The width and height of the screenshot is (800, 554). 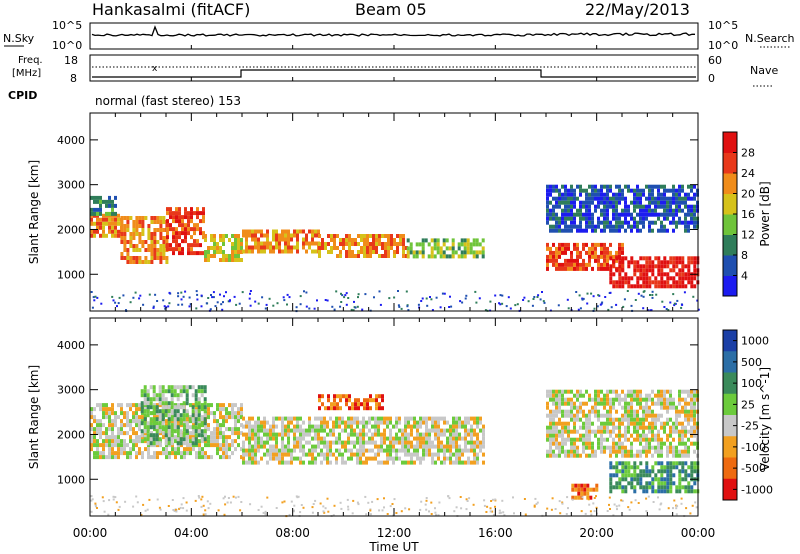 What do you see at coordinates (723, 25) in the screenshot?
I see `noise-tick-top-right: 10^5` at bounding box center [723, 25].